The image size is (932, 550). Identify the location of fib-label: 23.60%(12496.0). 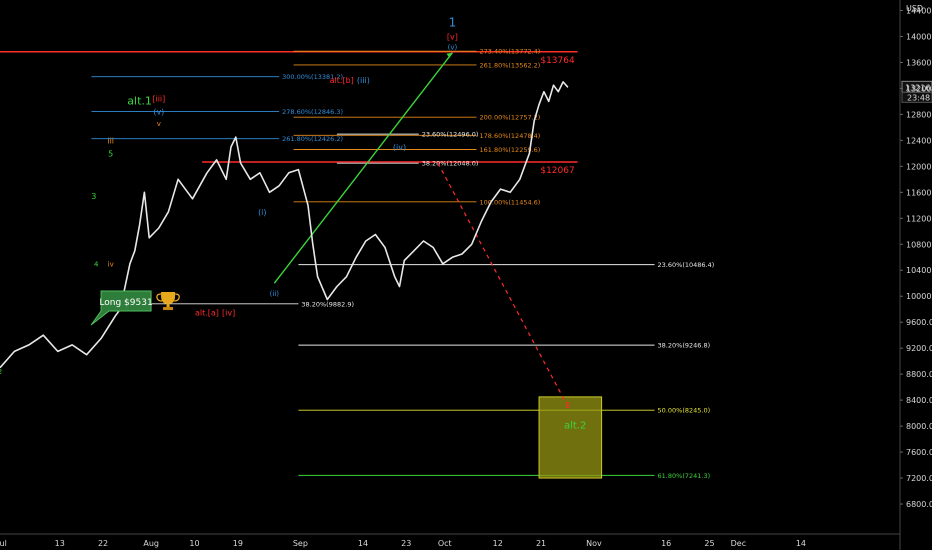
(450, 135).